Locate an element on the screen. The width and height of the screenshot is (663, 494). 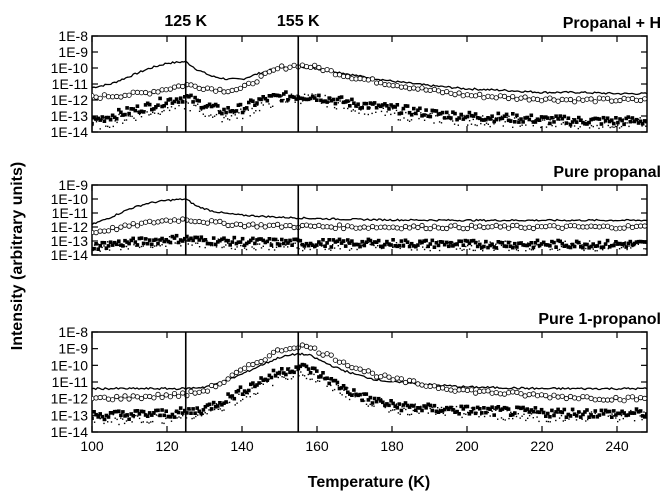
y-tick-label: 1E-9 is located at coordinates (73, 349).